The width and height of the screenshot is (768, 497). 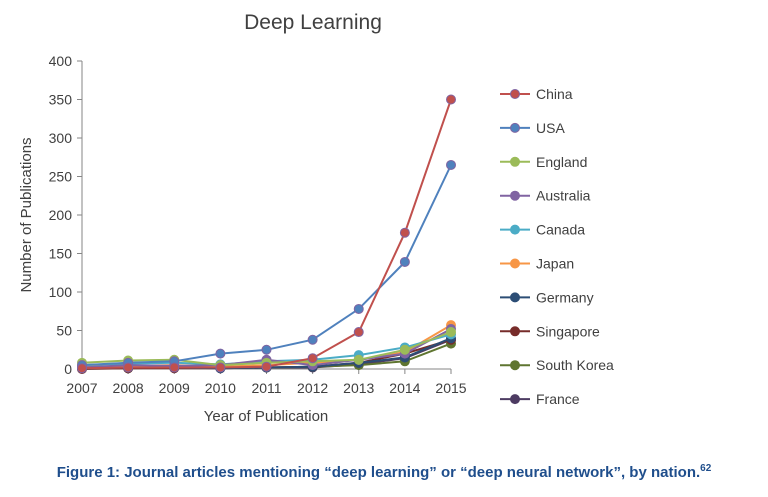 What do you see at coordinates (266, 388) in the screenshot?
I see `x-tick-label: 2011` at bounding box center [266, 388].